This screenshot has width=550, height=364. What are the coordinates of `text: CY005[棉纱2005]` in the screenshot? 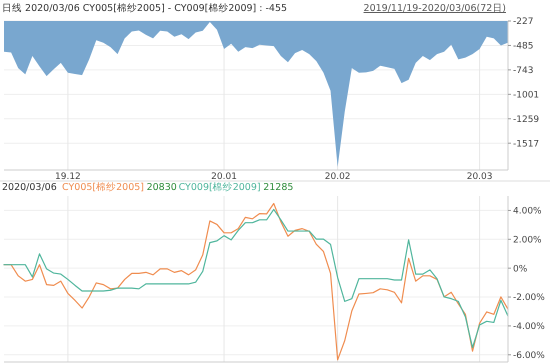 It's located at (103, 187).